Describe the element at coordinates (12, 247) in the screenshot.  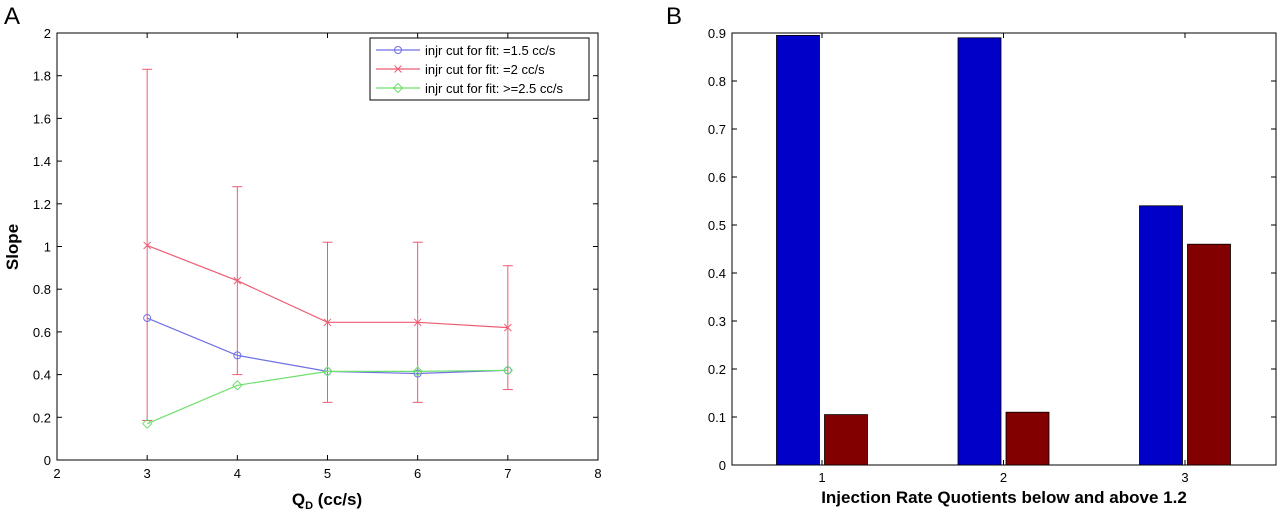
I see `panel-a-y-axis-label: Slope` at that location.